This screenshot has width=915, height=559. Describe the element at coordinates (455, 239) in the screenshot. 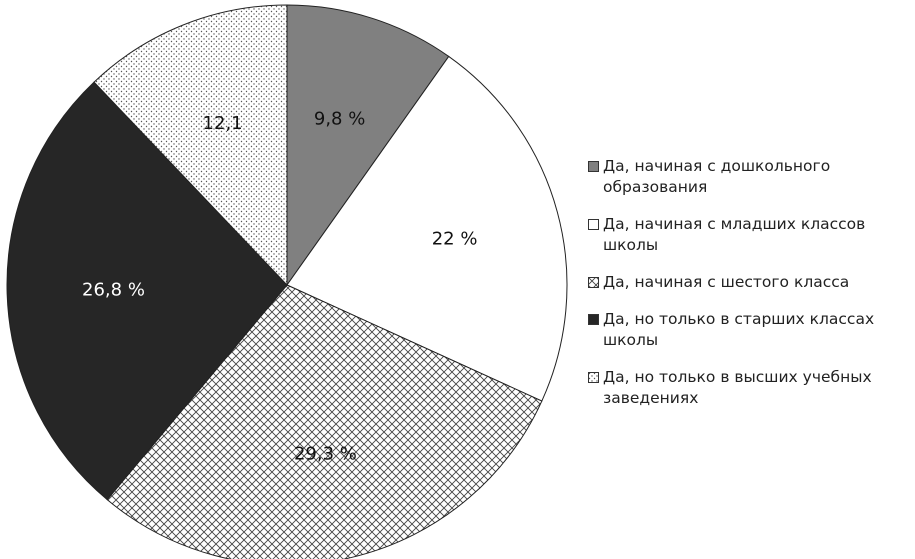

I see `data-label: 22 %` at that location.